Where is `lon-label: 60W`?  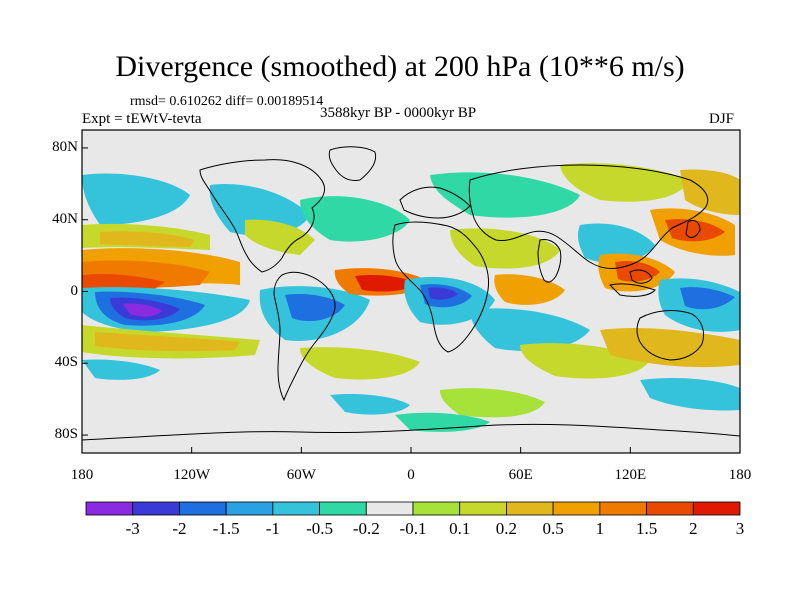 lon-label: 60W is located at coordinates (301, 475).